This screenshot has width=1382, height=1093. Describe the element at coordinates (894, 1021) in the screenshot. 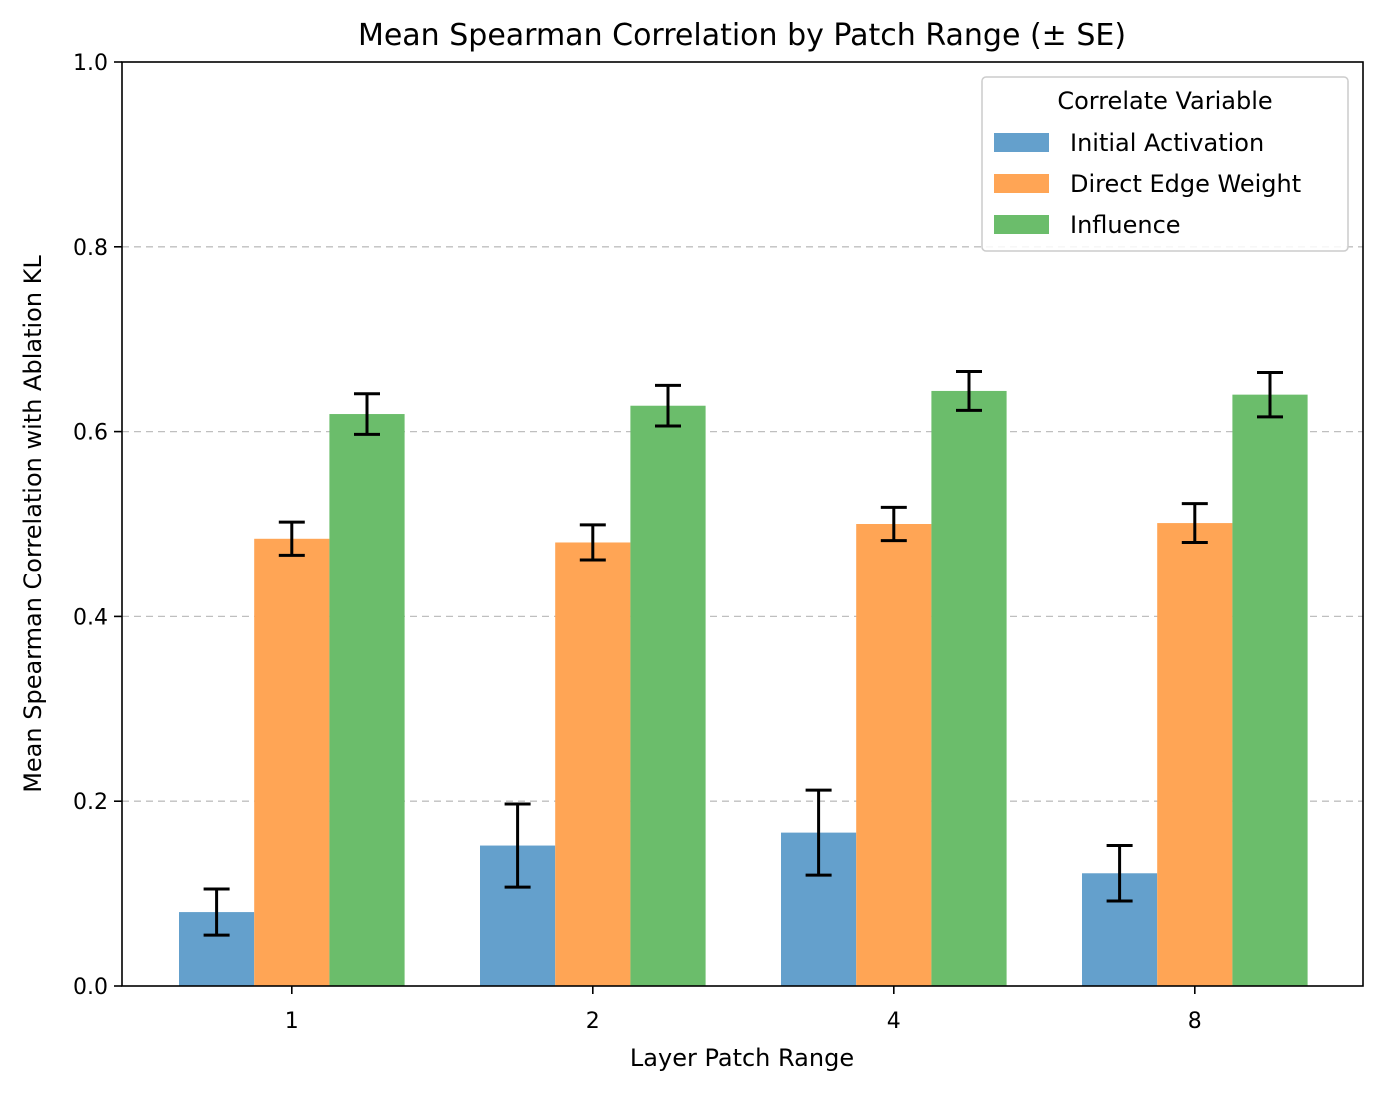

I see `x-tick-label: 4` at that location.